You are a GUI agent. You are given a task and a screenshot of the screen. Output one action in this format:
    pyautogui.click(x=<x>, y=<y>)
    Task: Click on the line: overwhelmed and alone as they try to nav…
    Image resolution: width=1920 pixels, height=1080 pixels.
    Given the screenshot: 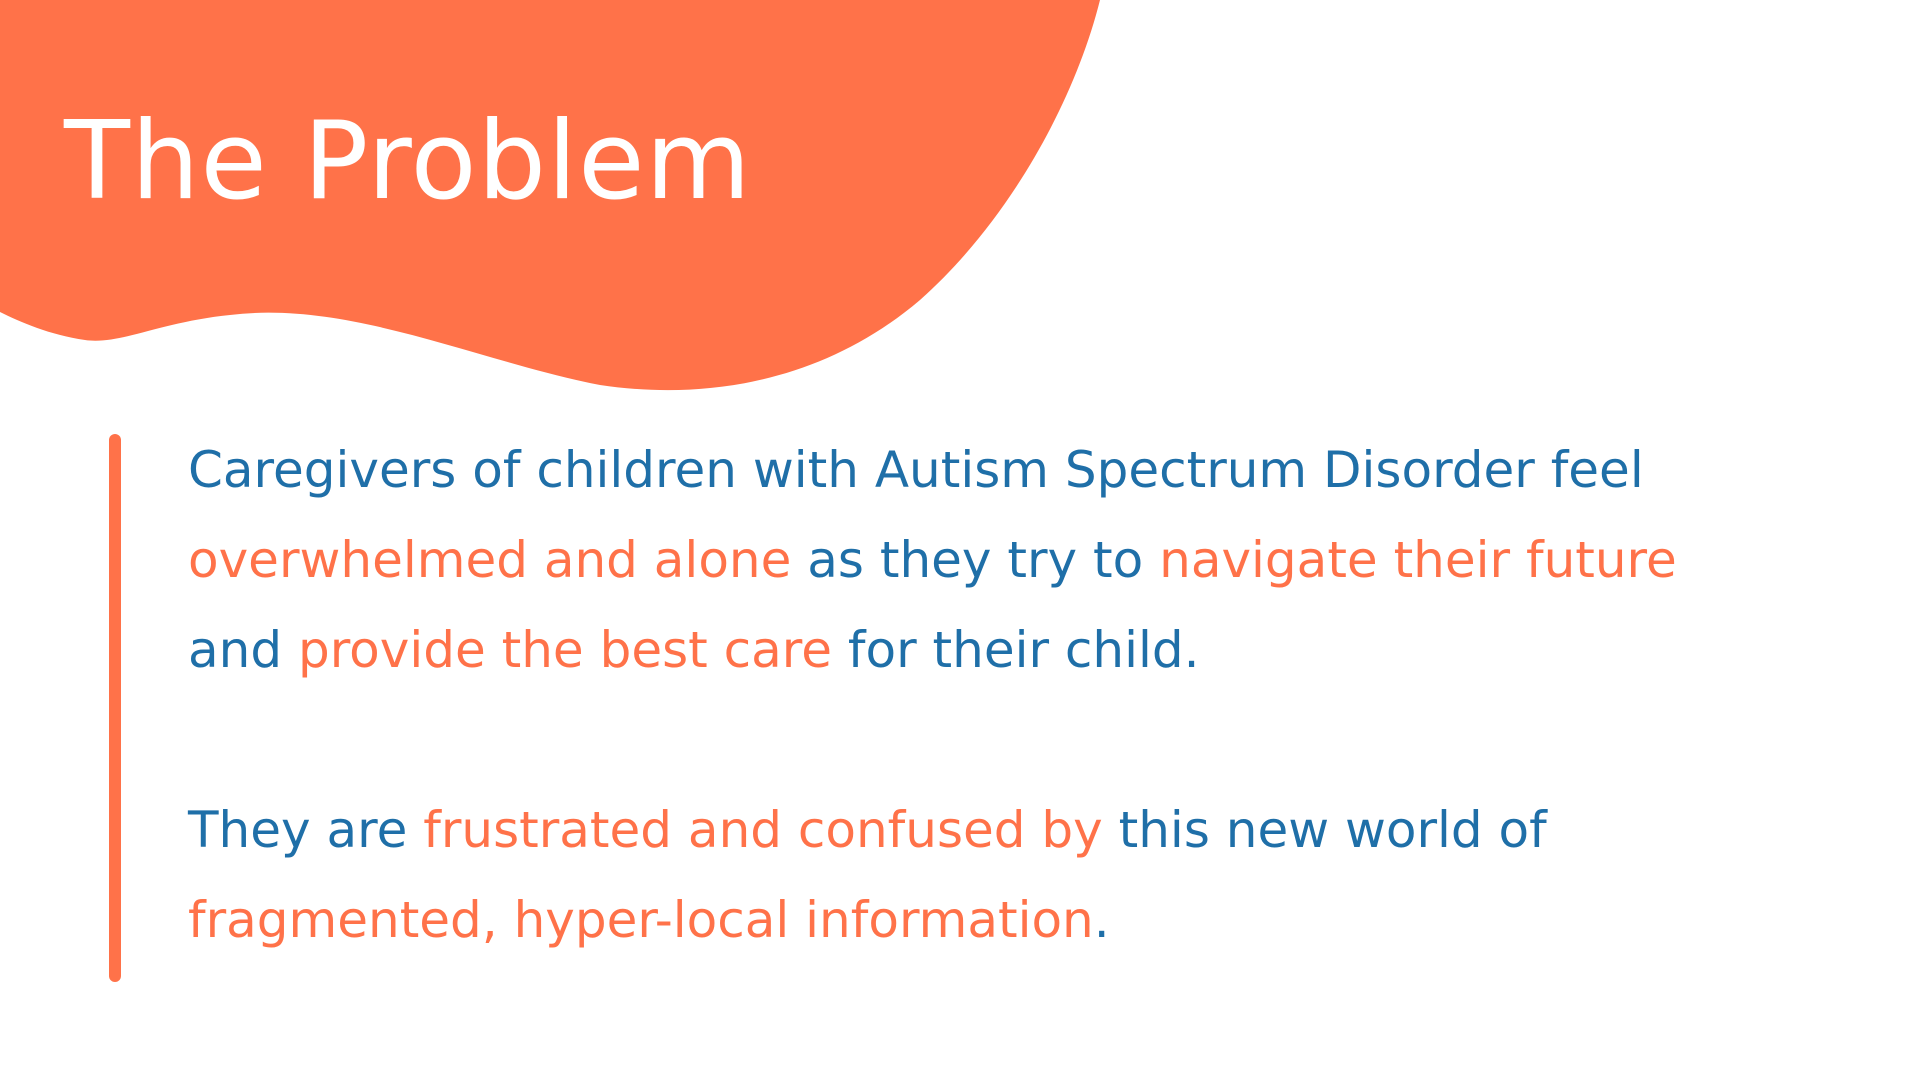 What is the action you would take?
    pyautogui.click(x=1038, y=560)
    